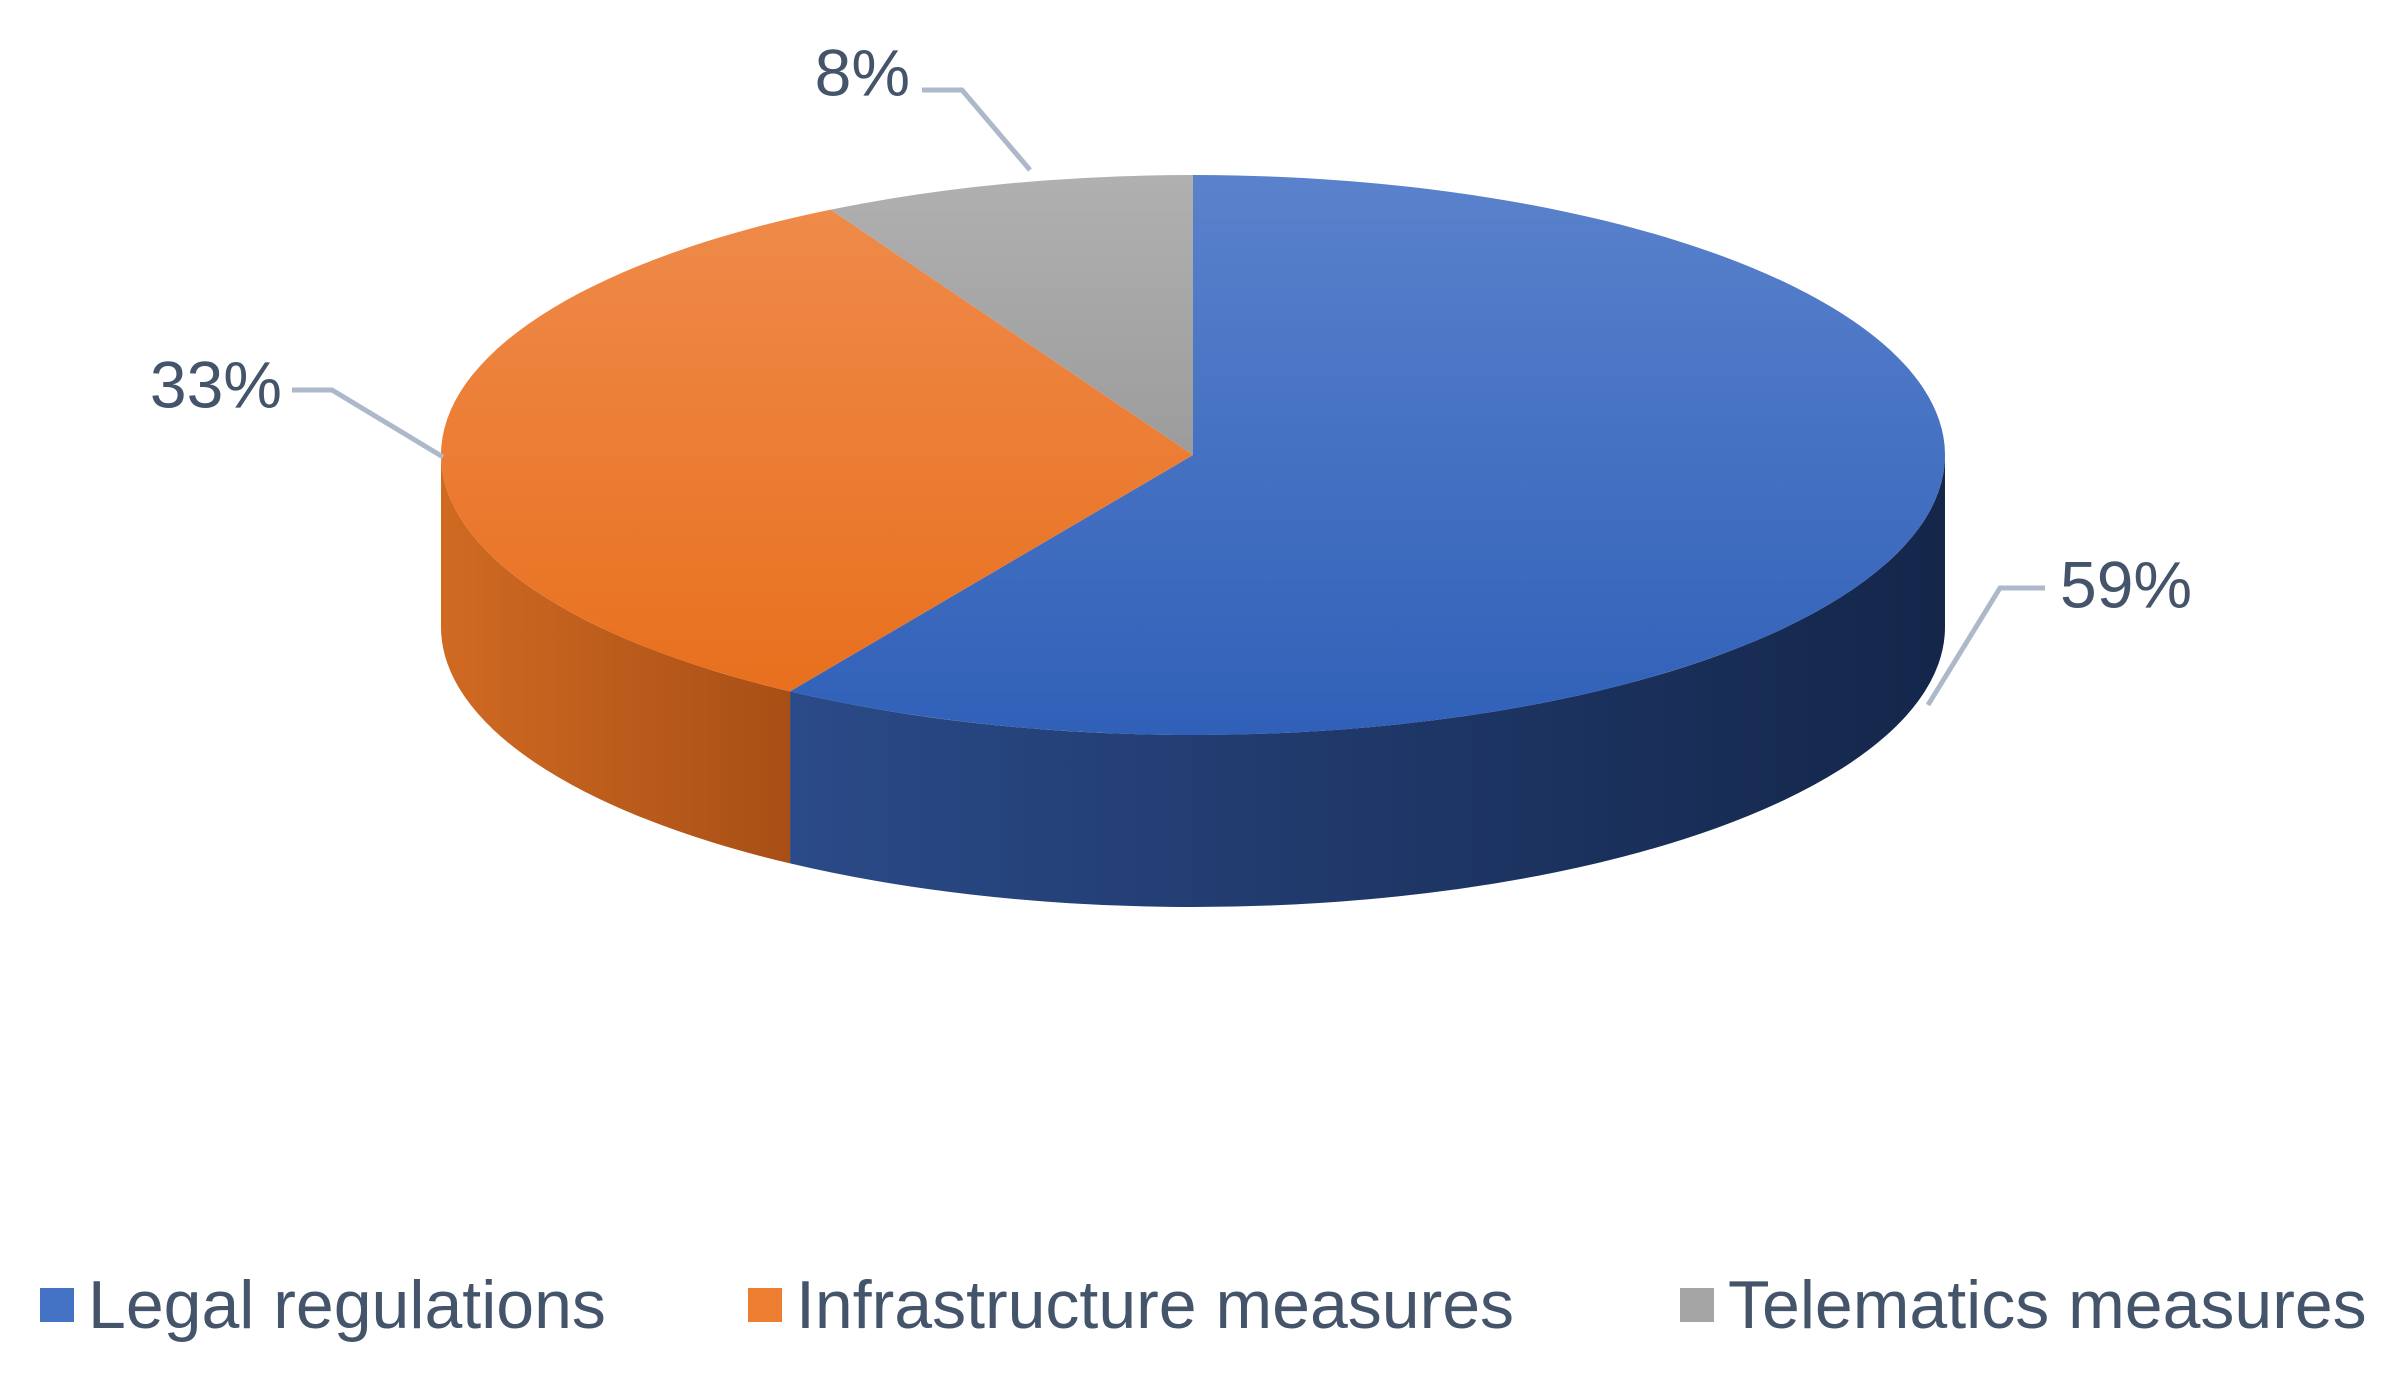 The width and height of the screenshot is (2389, 1373). I want to click on pie-side-infrastructure-measures, so click(616, 659).